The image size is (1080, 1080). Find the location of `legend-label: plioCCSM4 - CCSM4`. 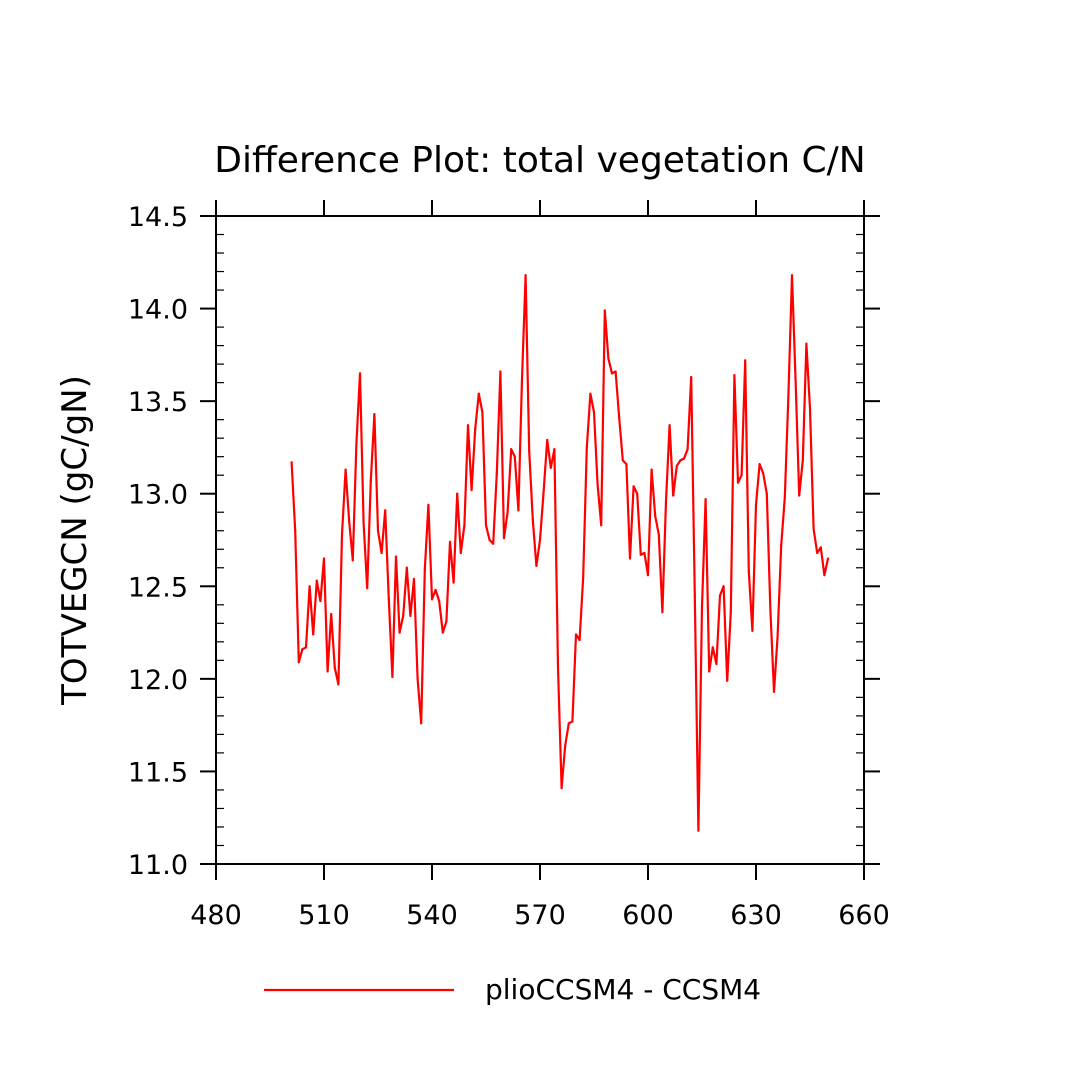

legend-label: plioCCSM4 - CCSM4 is located at coordinates (623, 989).